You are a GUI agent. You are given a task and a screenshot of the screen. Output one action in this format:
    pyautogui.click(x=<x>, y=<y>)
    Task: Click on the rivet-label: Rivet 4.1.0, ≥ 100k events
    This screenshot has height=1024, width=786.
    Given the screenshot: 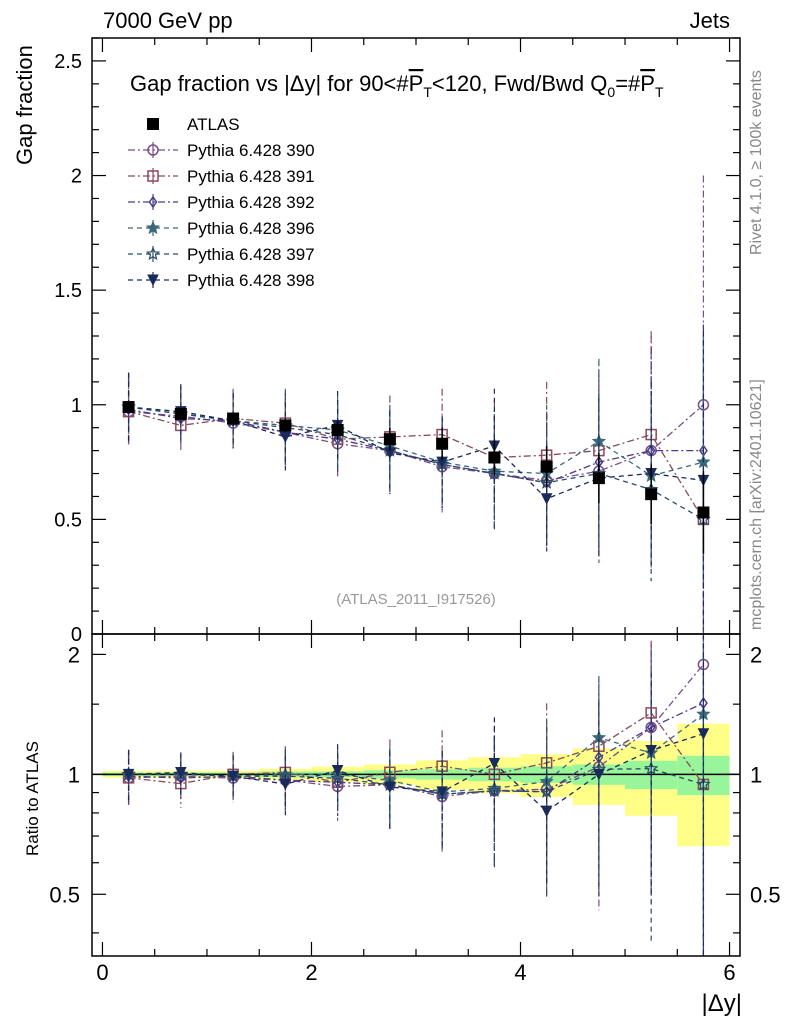 What is the action you would take?
    pyautogui.click(x=756, y=162)
    